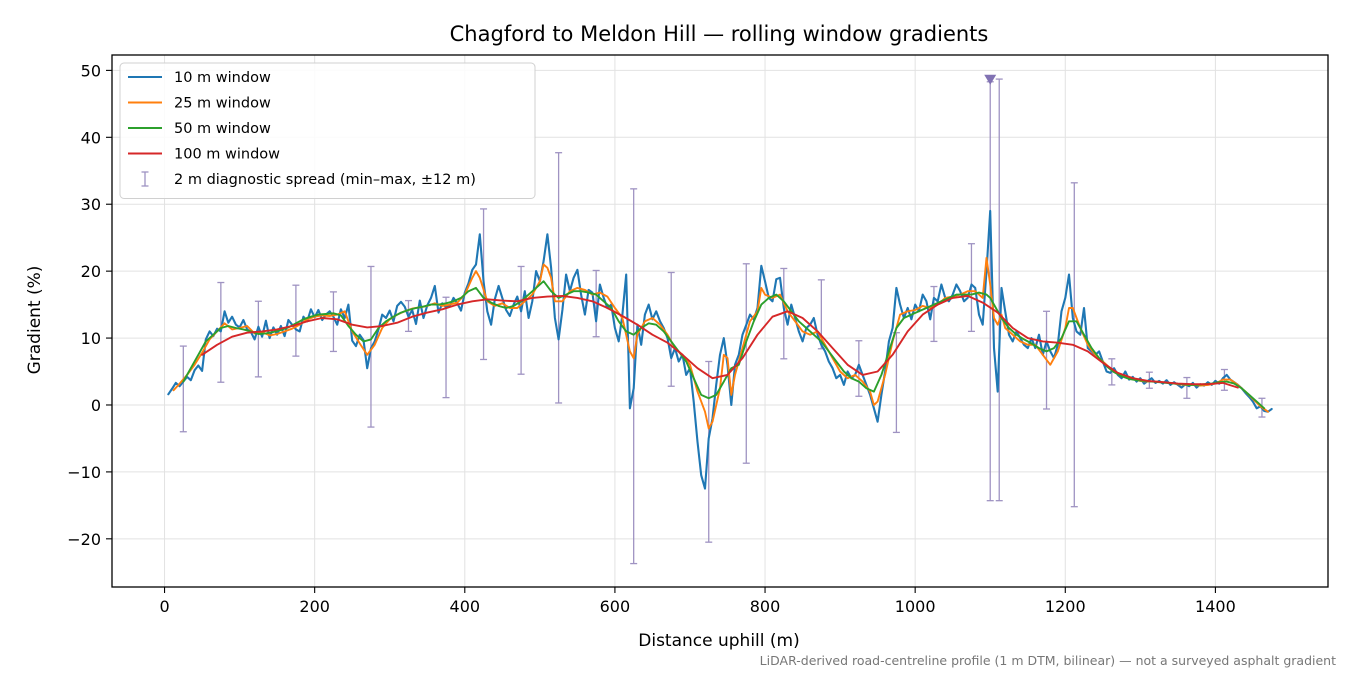  I want to click on y-tick-label: 30, so click(91, 204).